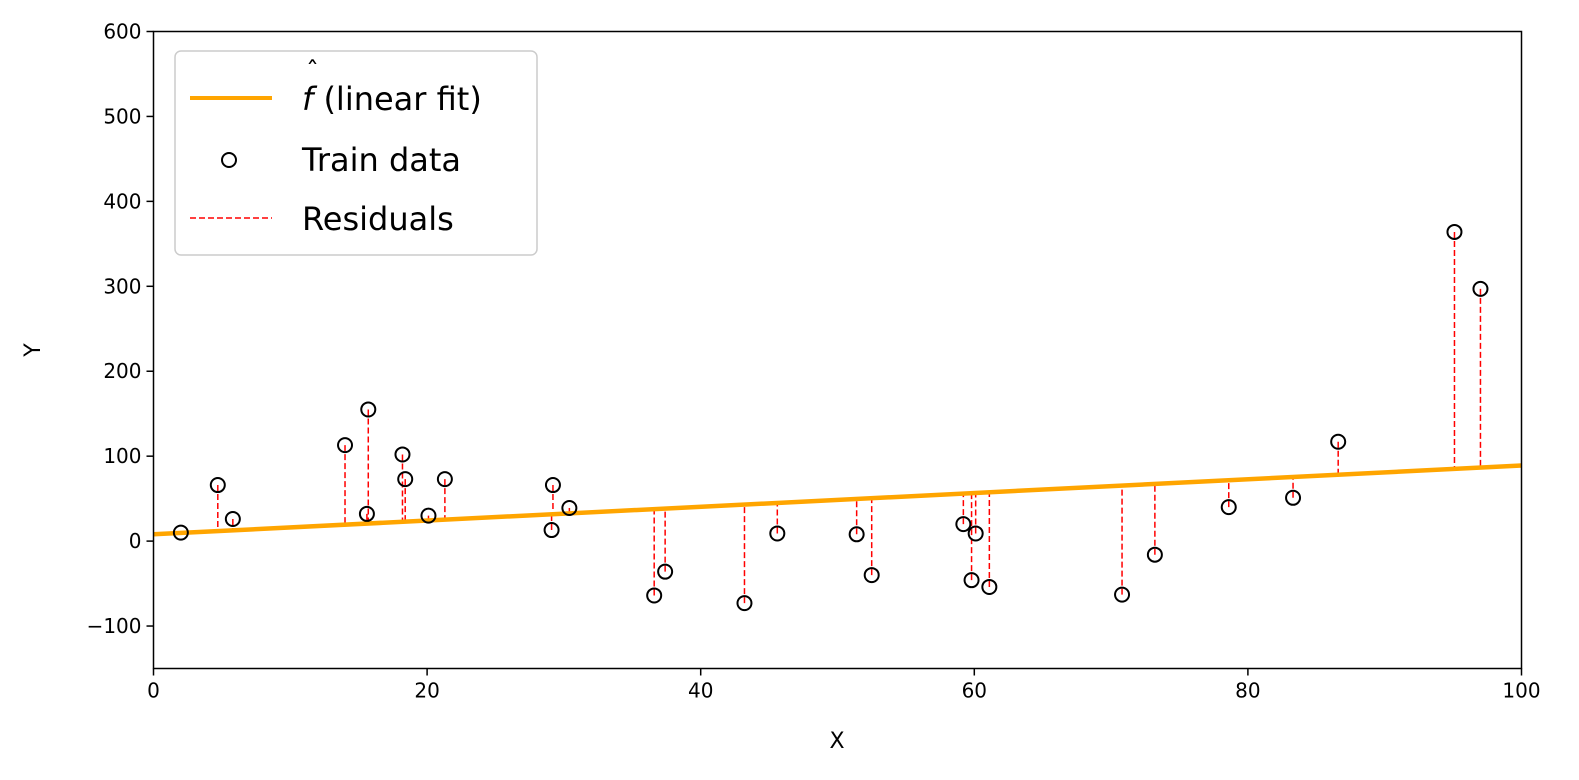 The width and height of the screenshot is (1579, 780). What do you see at coordinates (426, 691) in the screenshot?
I see `x-tick-label: 20` at bounding box center [426, 691].